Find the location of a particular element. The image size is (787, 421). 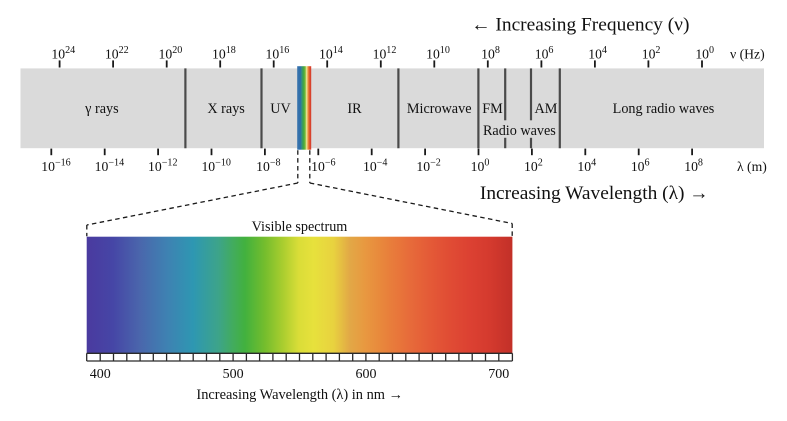

svg-text: AM is located at coordinates (545, 109).